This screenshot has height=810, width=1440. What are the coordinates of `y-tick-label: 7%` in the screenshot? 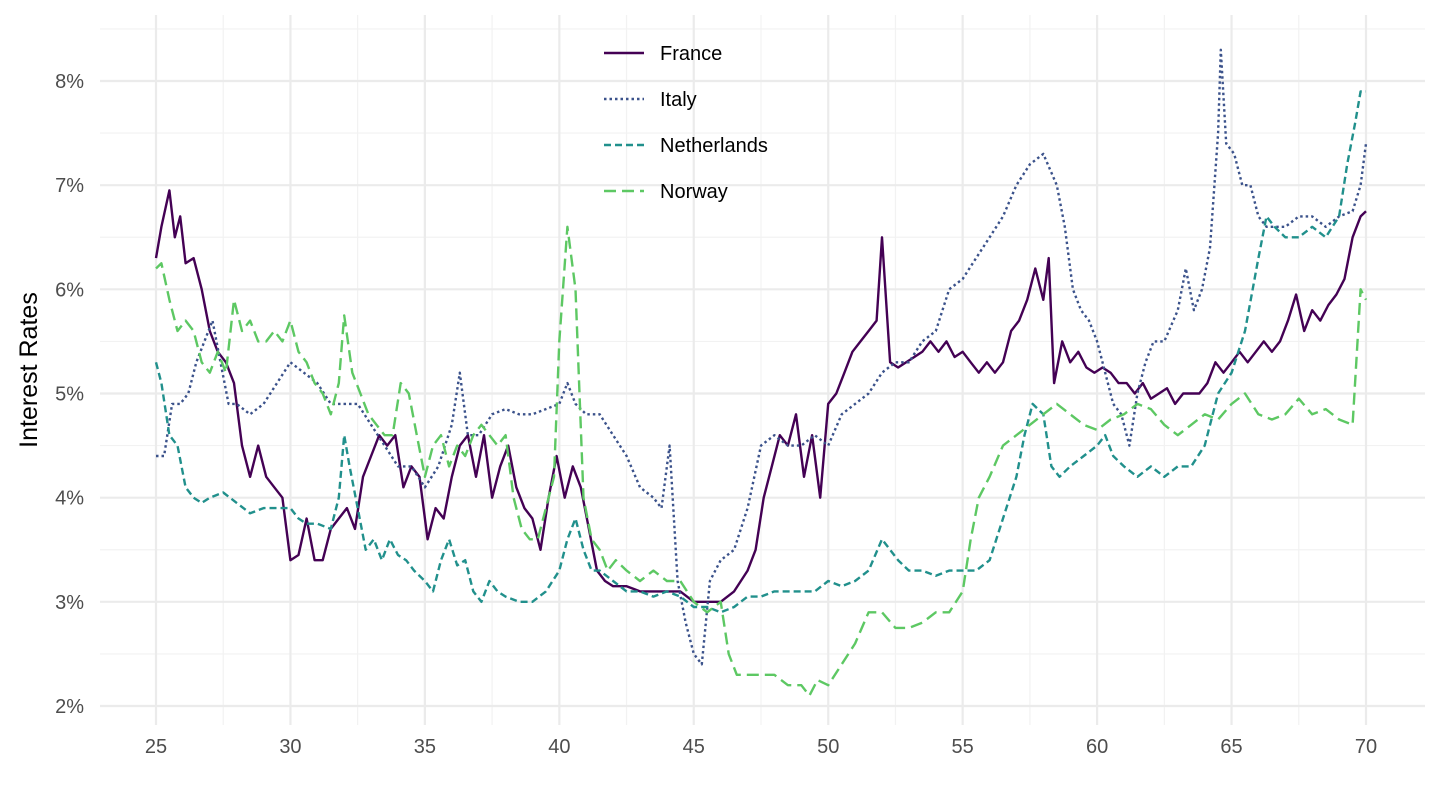 It's located at (69, 186).